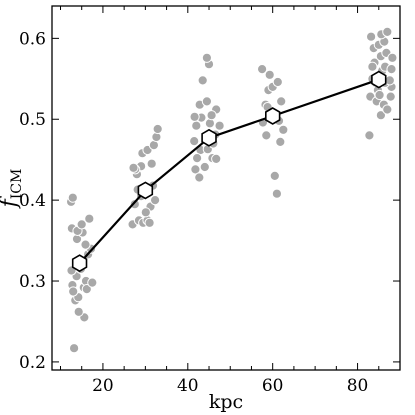  What do you see at coordinates (103, 386) in the screenshot?
I see `x-tick-label: 20` at bounding box center [103, 386].